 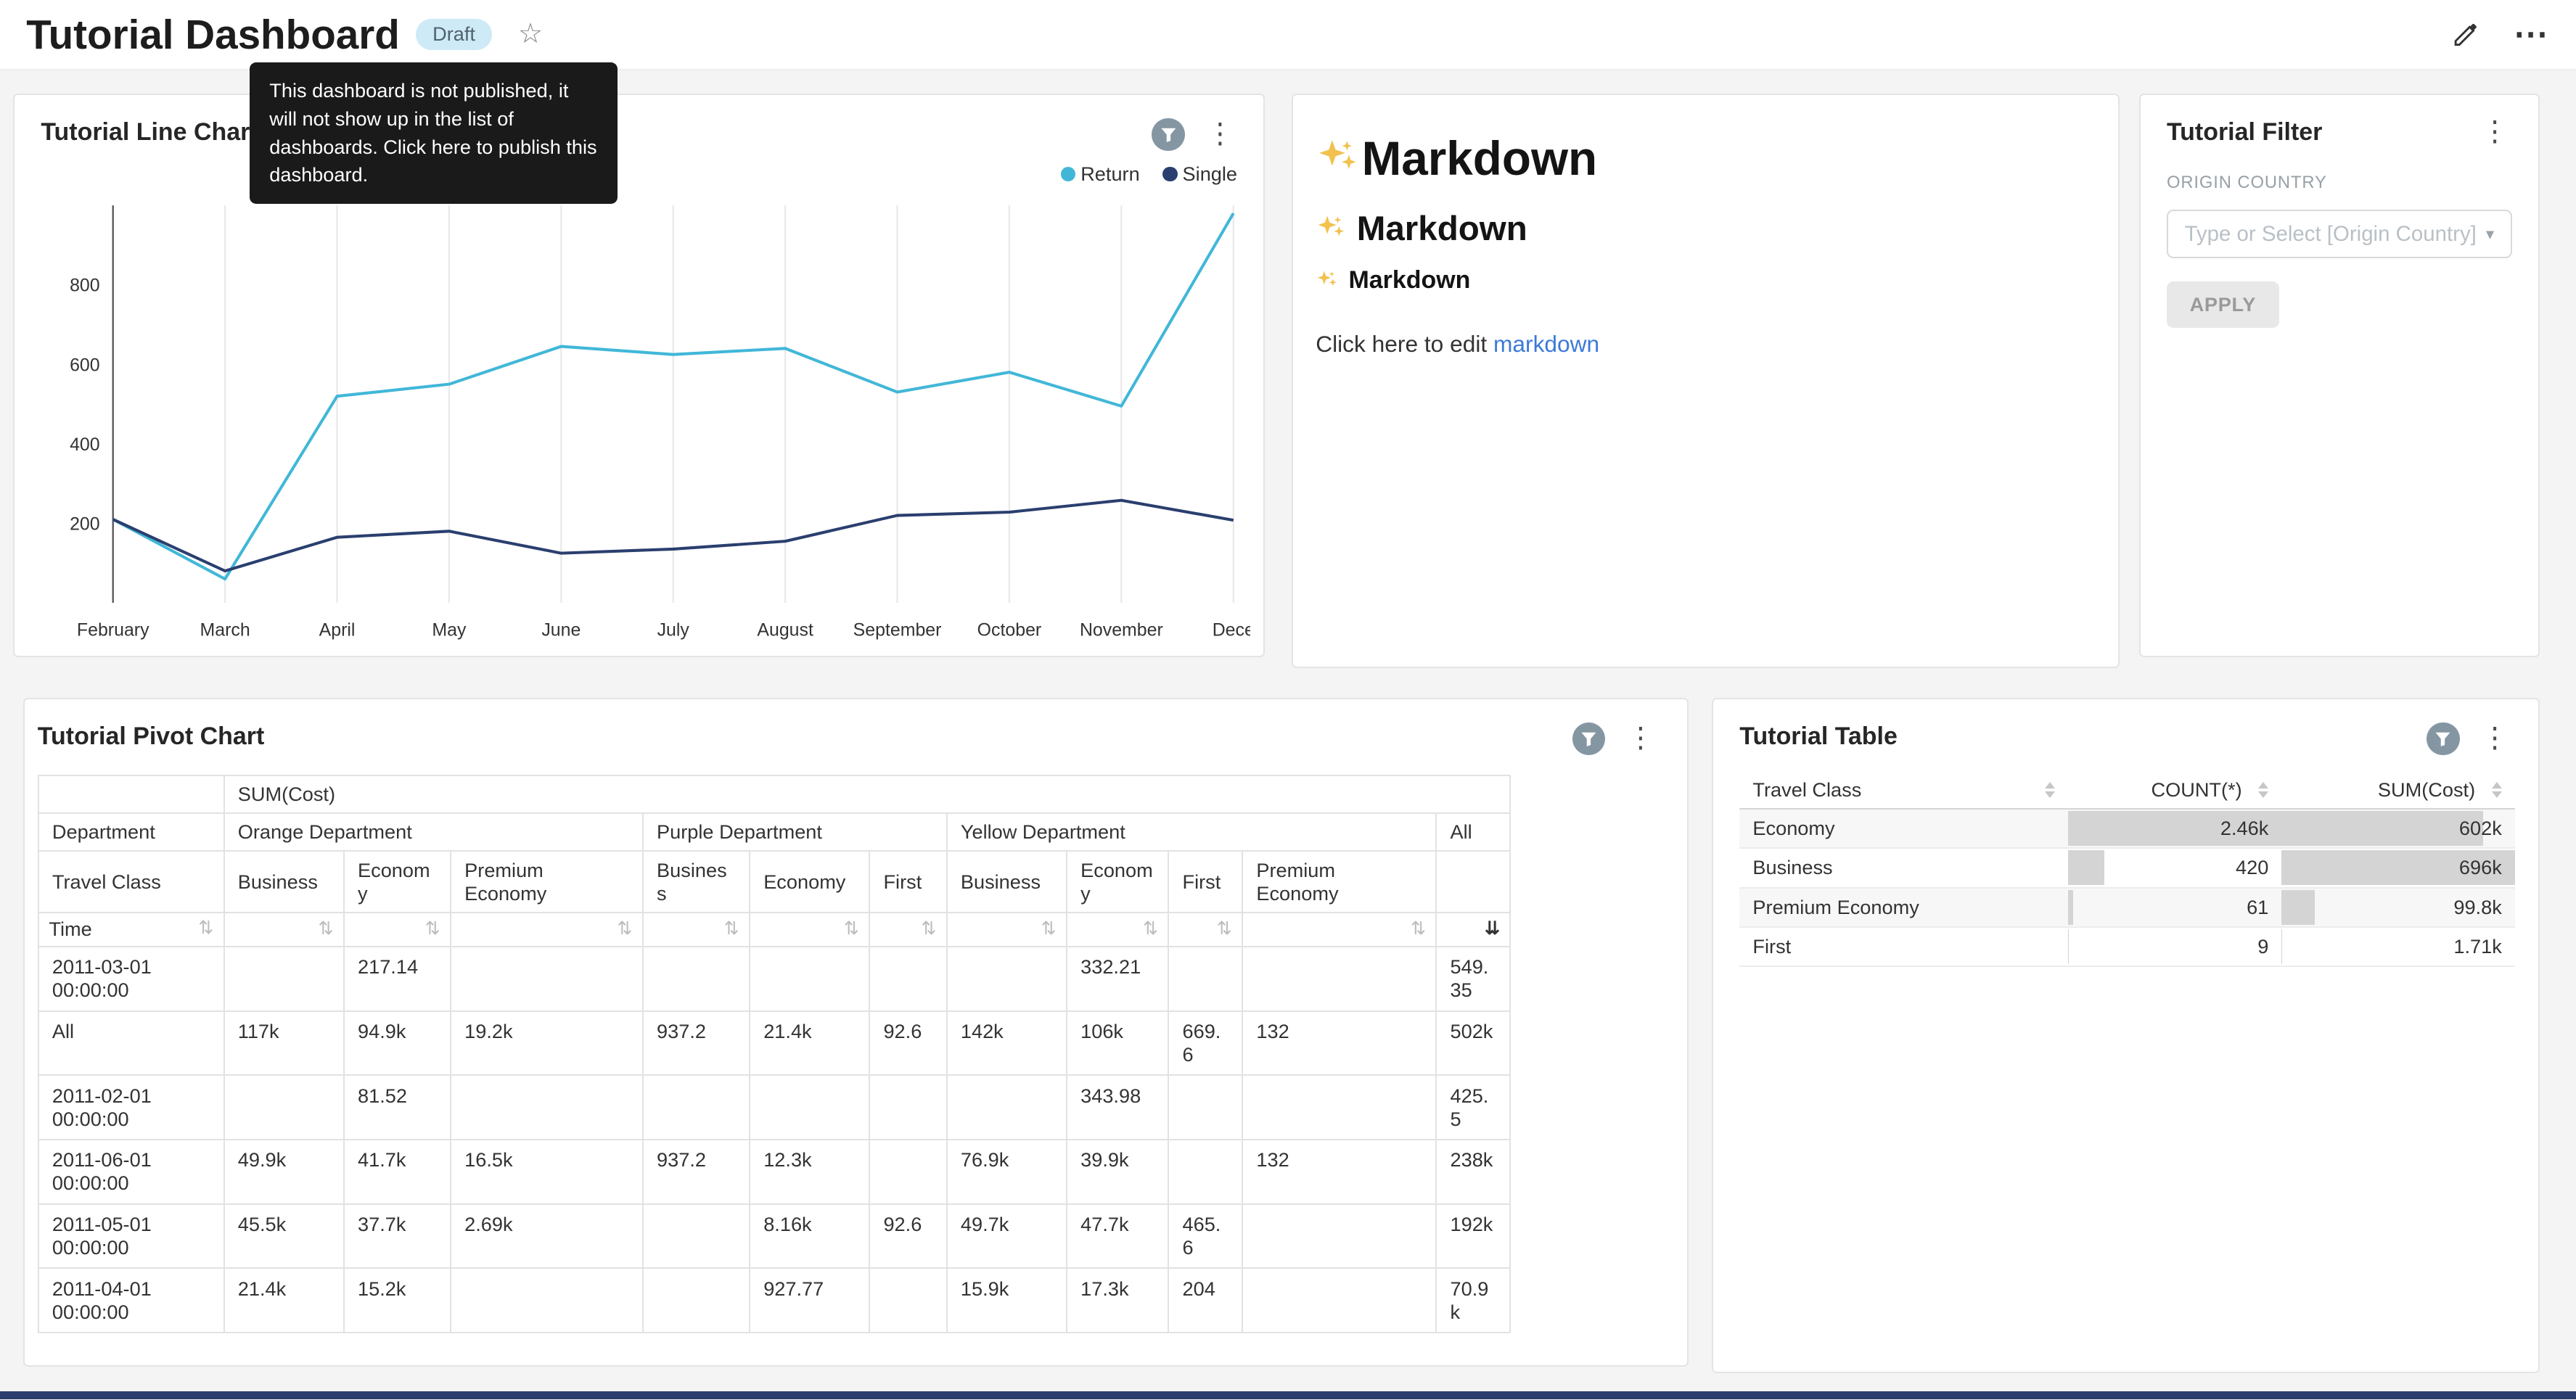 I want to click on column-header-count: COUNT(*), so click(x=2175, y=791).